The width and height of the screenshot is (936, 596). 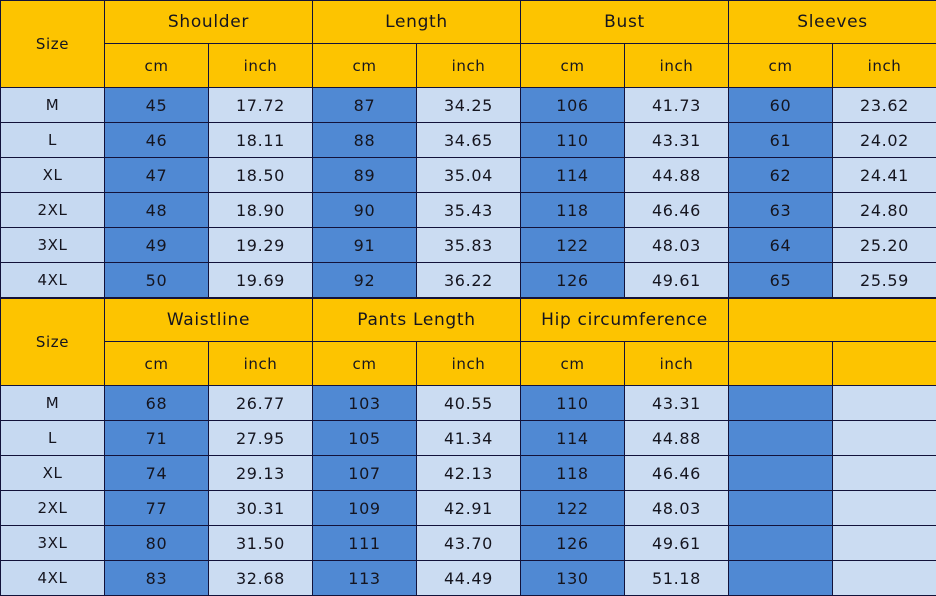 What do you see at coordinates (365, 543) in the screenshot?
I see `cell-value-cm: 111` at bounding box center [365, 543].